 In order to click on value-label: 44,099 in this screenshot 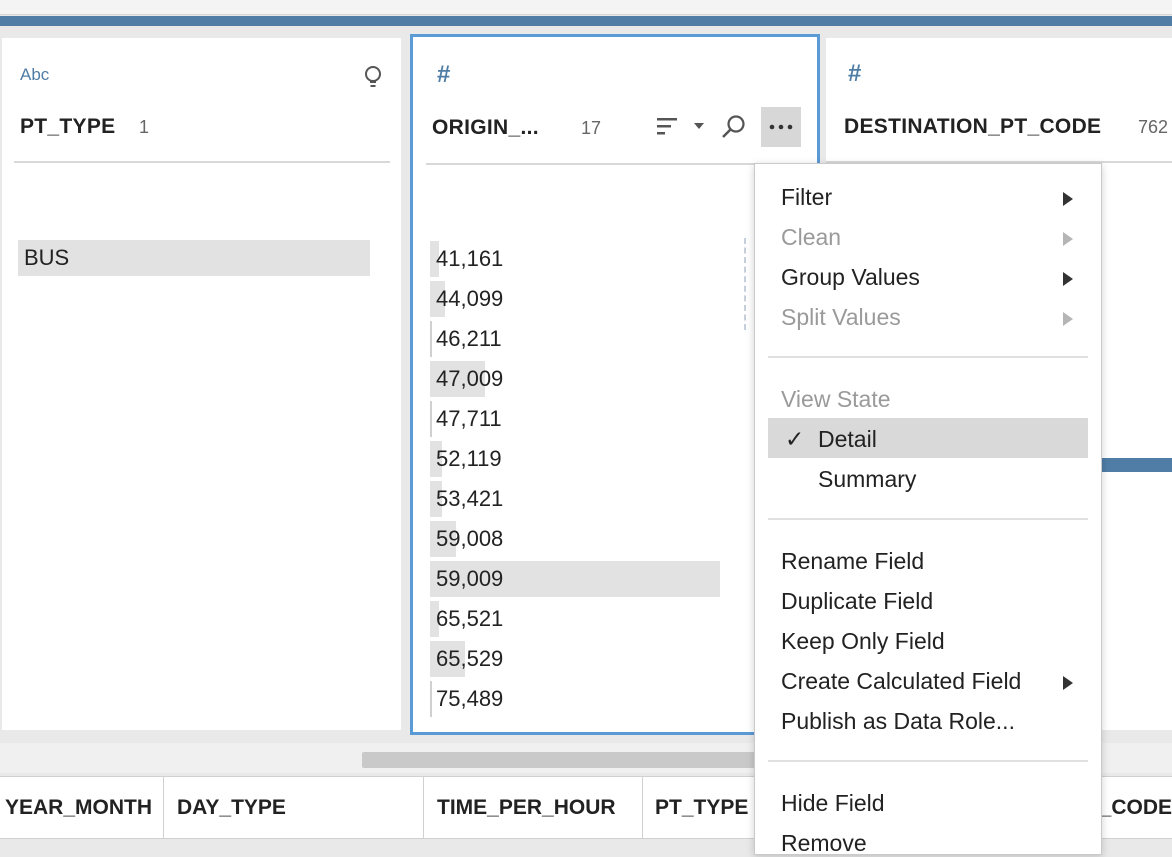, I will do `click(470, 298)`.